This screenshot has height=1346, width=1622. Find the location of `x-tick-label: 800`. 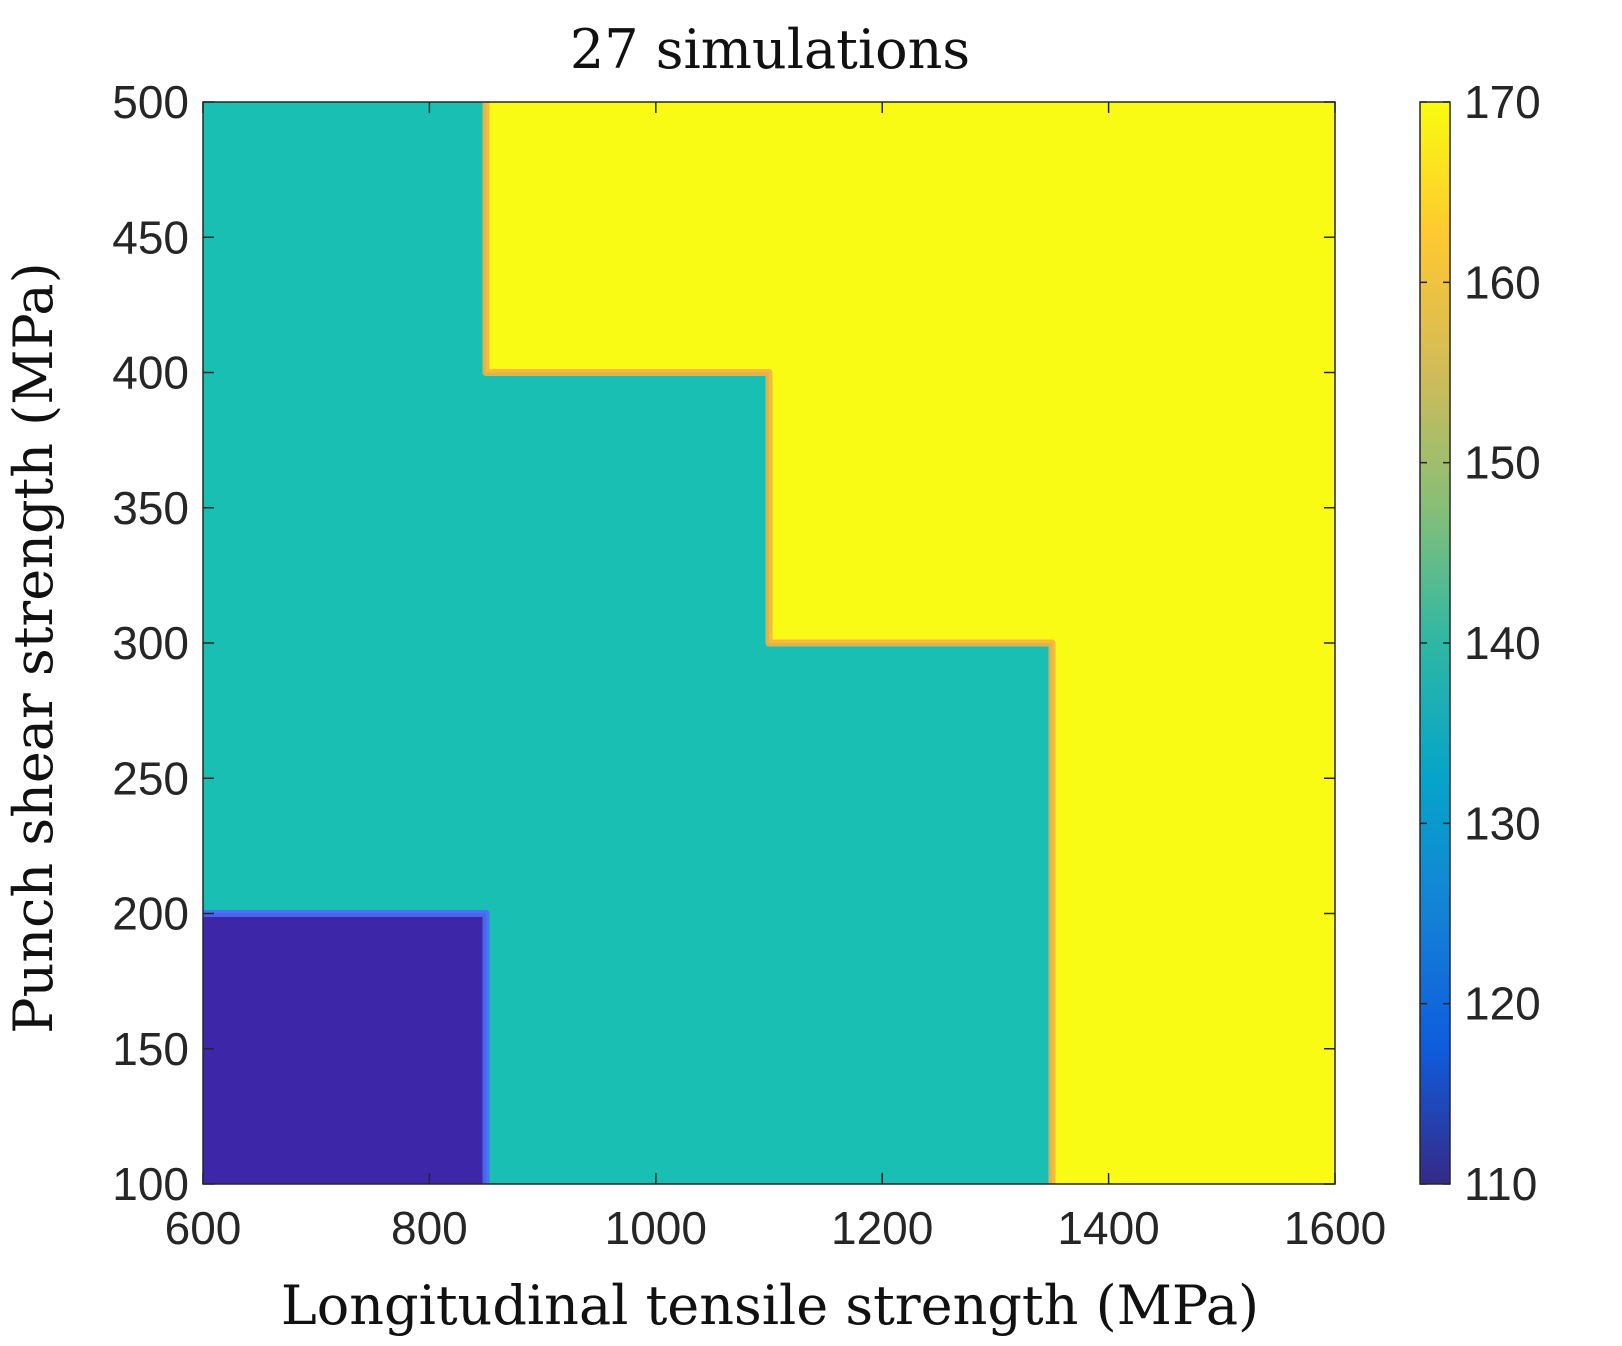

x-tick-label: 800 is located at coordinates (429, 1228).